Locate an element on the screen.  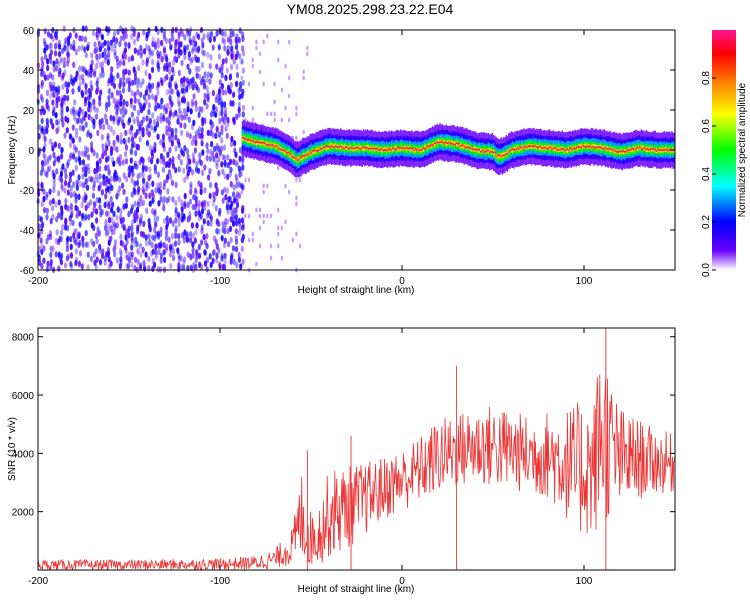
snr-y-axis-label: SNR (10 * v/v) is located at coordinates (12, 449).